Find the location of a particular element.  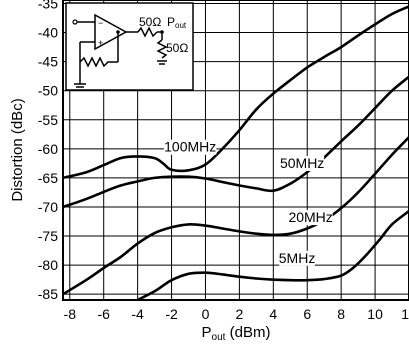

series-label-100mhz: 100MHz is located at coordinates (190, 147).